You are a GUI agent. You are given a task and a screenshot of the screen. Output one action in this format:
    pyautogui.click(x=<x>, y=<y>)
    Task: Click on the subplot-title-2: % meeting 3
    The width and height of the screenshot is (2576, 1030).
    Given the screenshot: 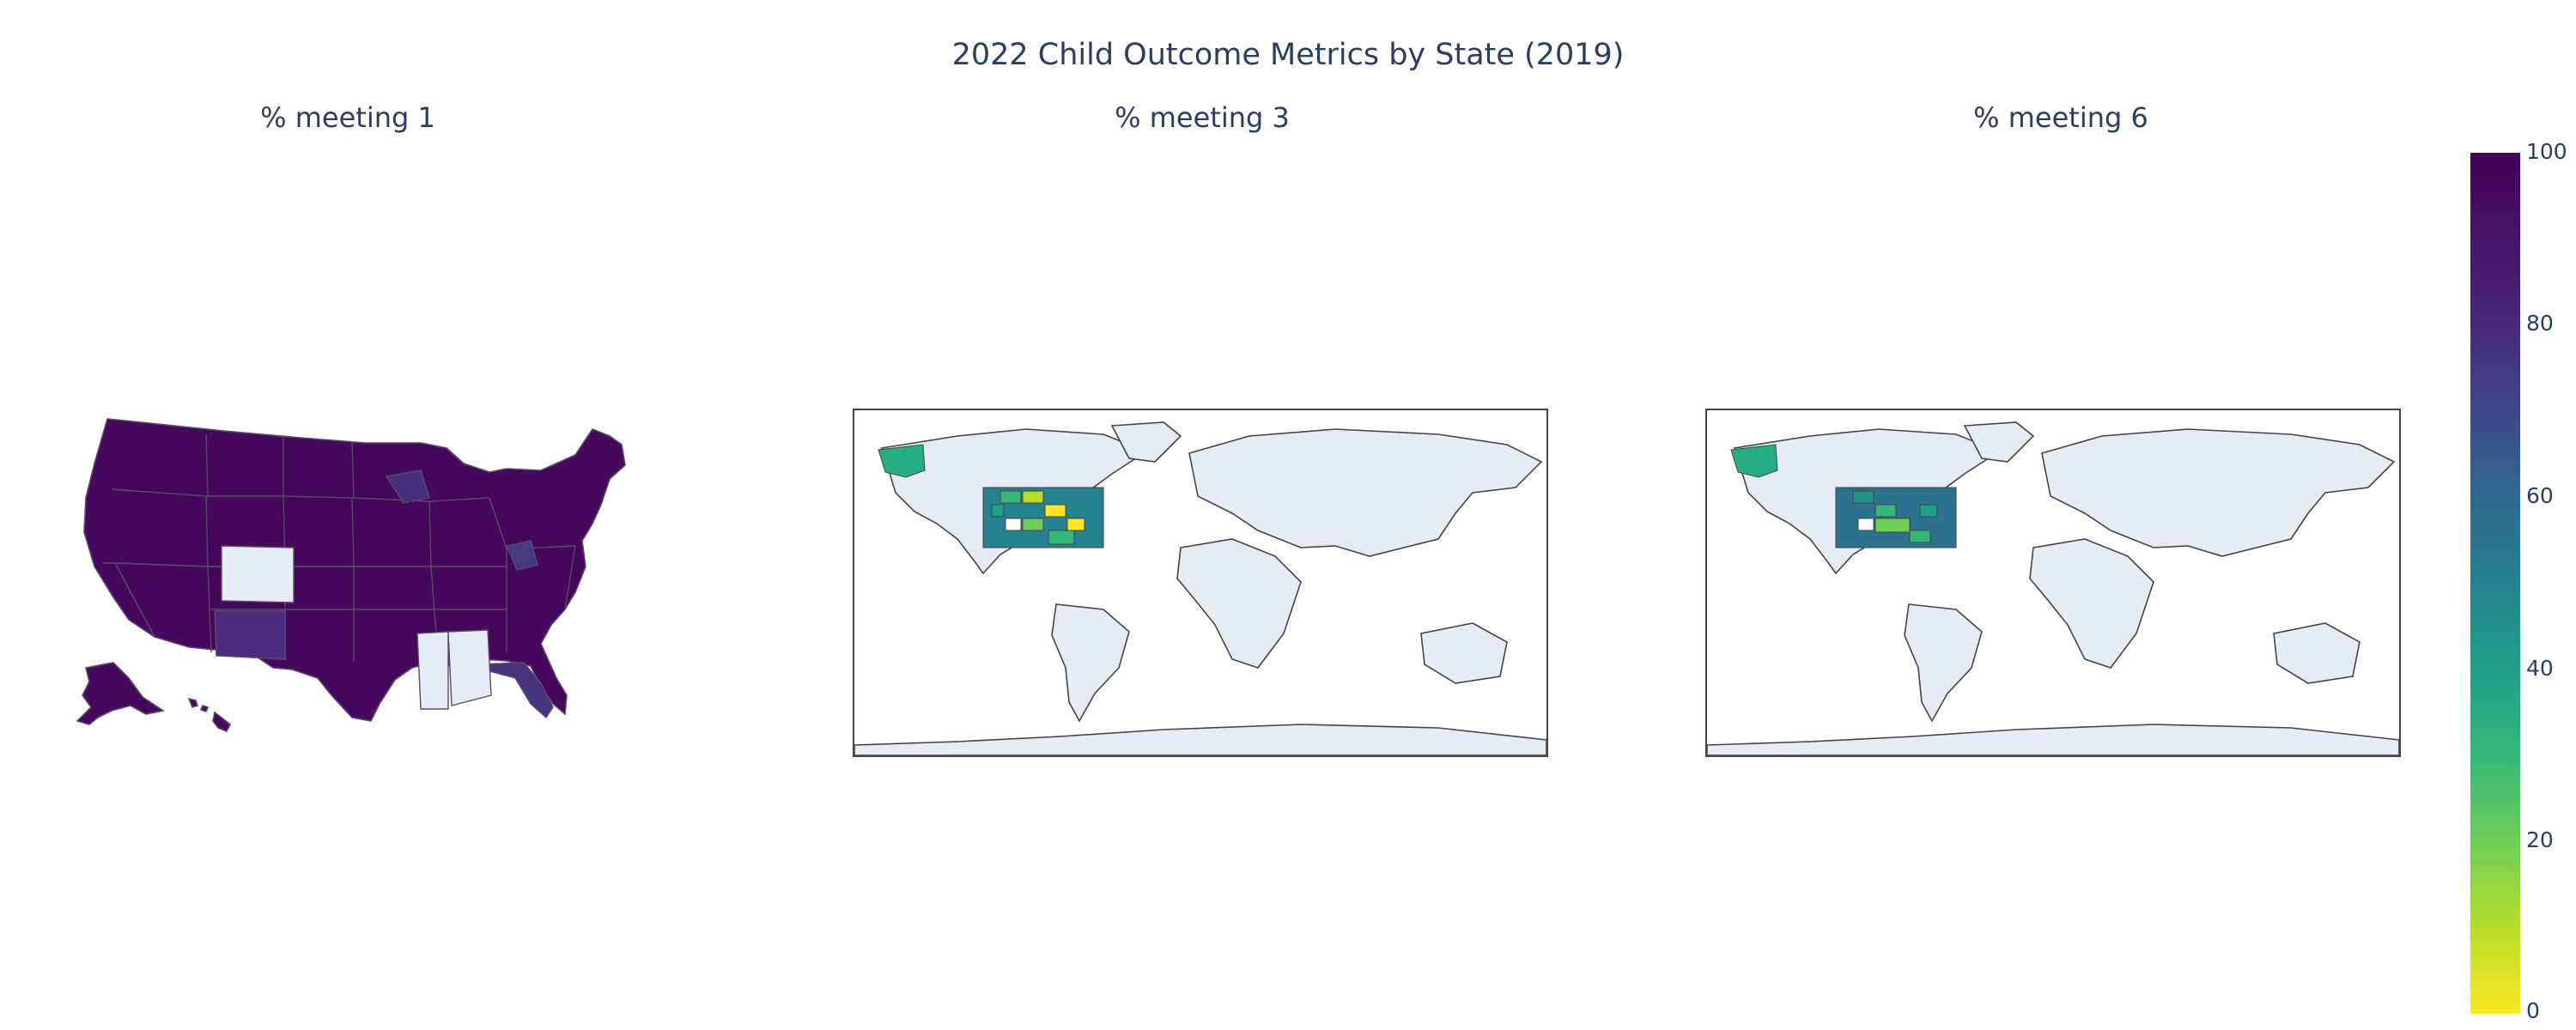 What is the action you would take?
    pyautogui.click(x=1202, y=117)
    